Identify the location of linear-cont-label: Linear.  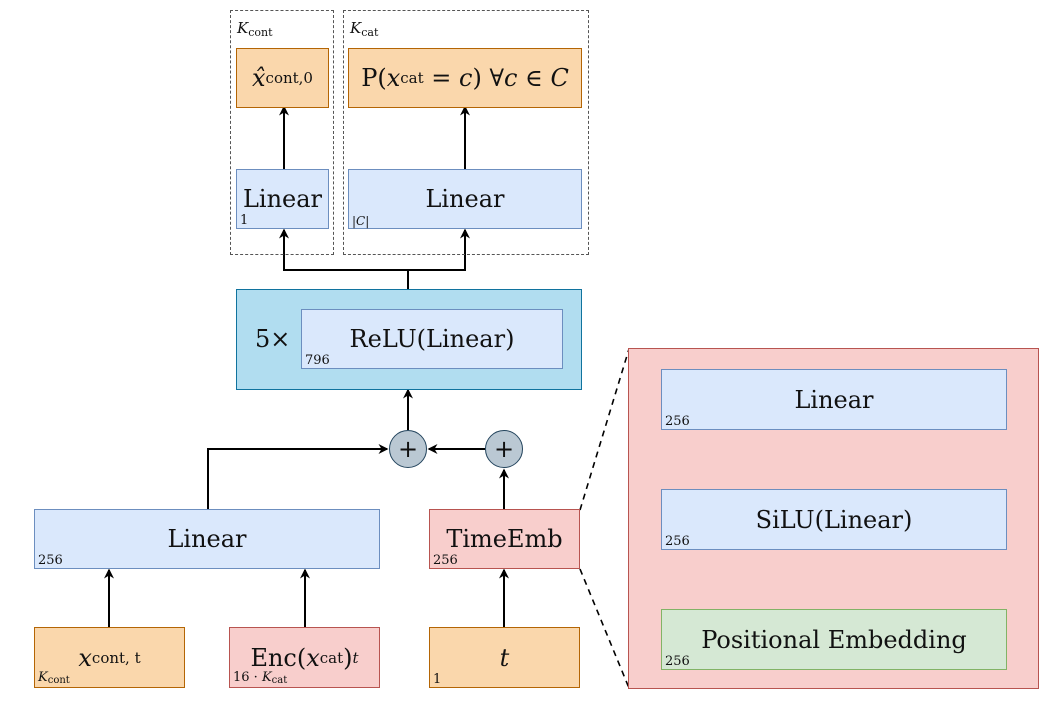
(282, 199).